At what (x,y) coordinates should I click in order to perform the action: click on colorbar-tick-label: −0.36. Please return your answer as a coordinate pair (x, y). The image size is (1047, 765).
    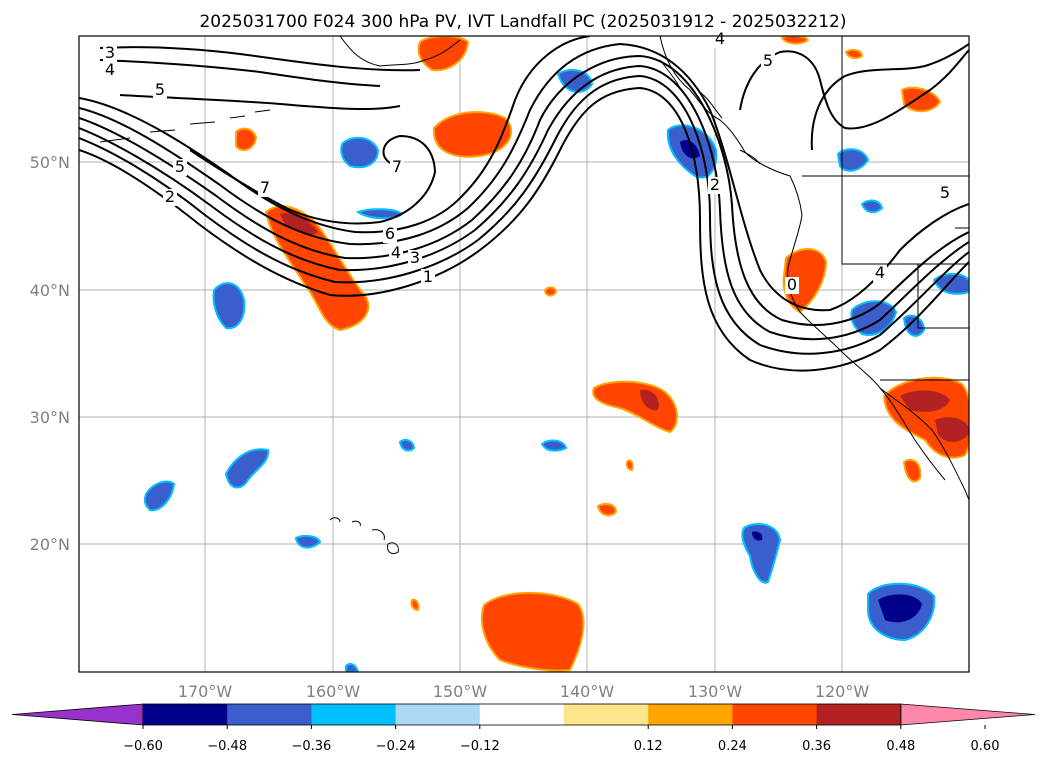
    Looking at the image, I should click on (311, 746).